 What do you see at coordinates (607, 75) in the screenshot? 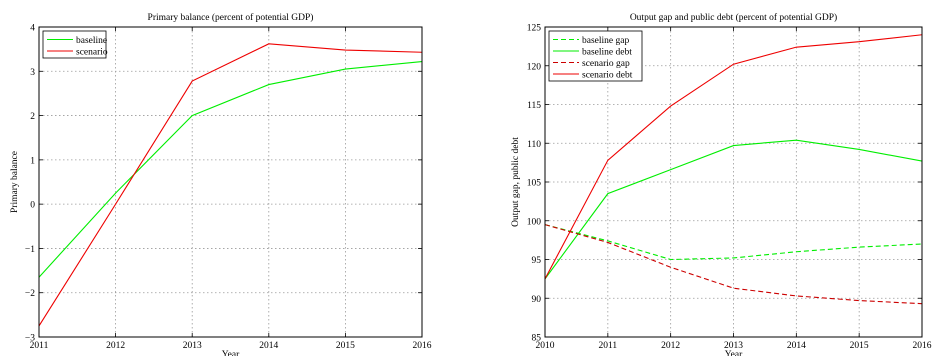
I see `legend-label: scenario debt` at bounding box center [607, 75].